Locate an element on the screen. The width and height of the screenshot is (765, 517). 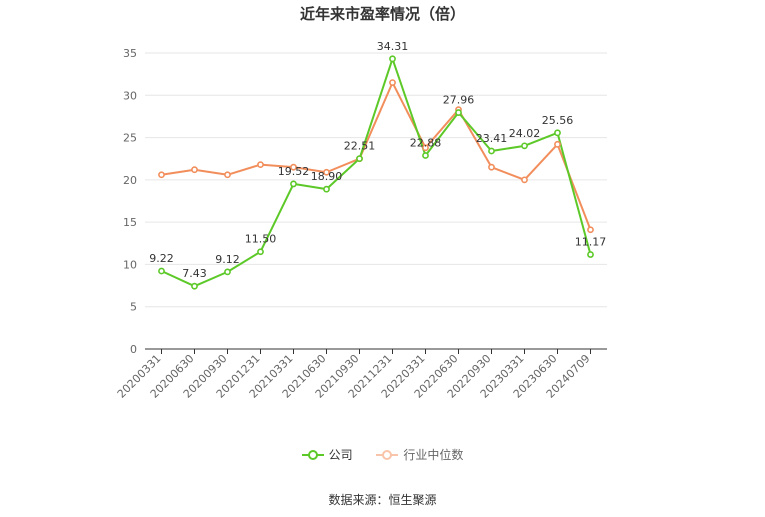
data-label-7: 34.31 is located at coordinates (393, 46).